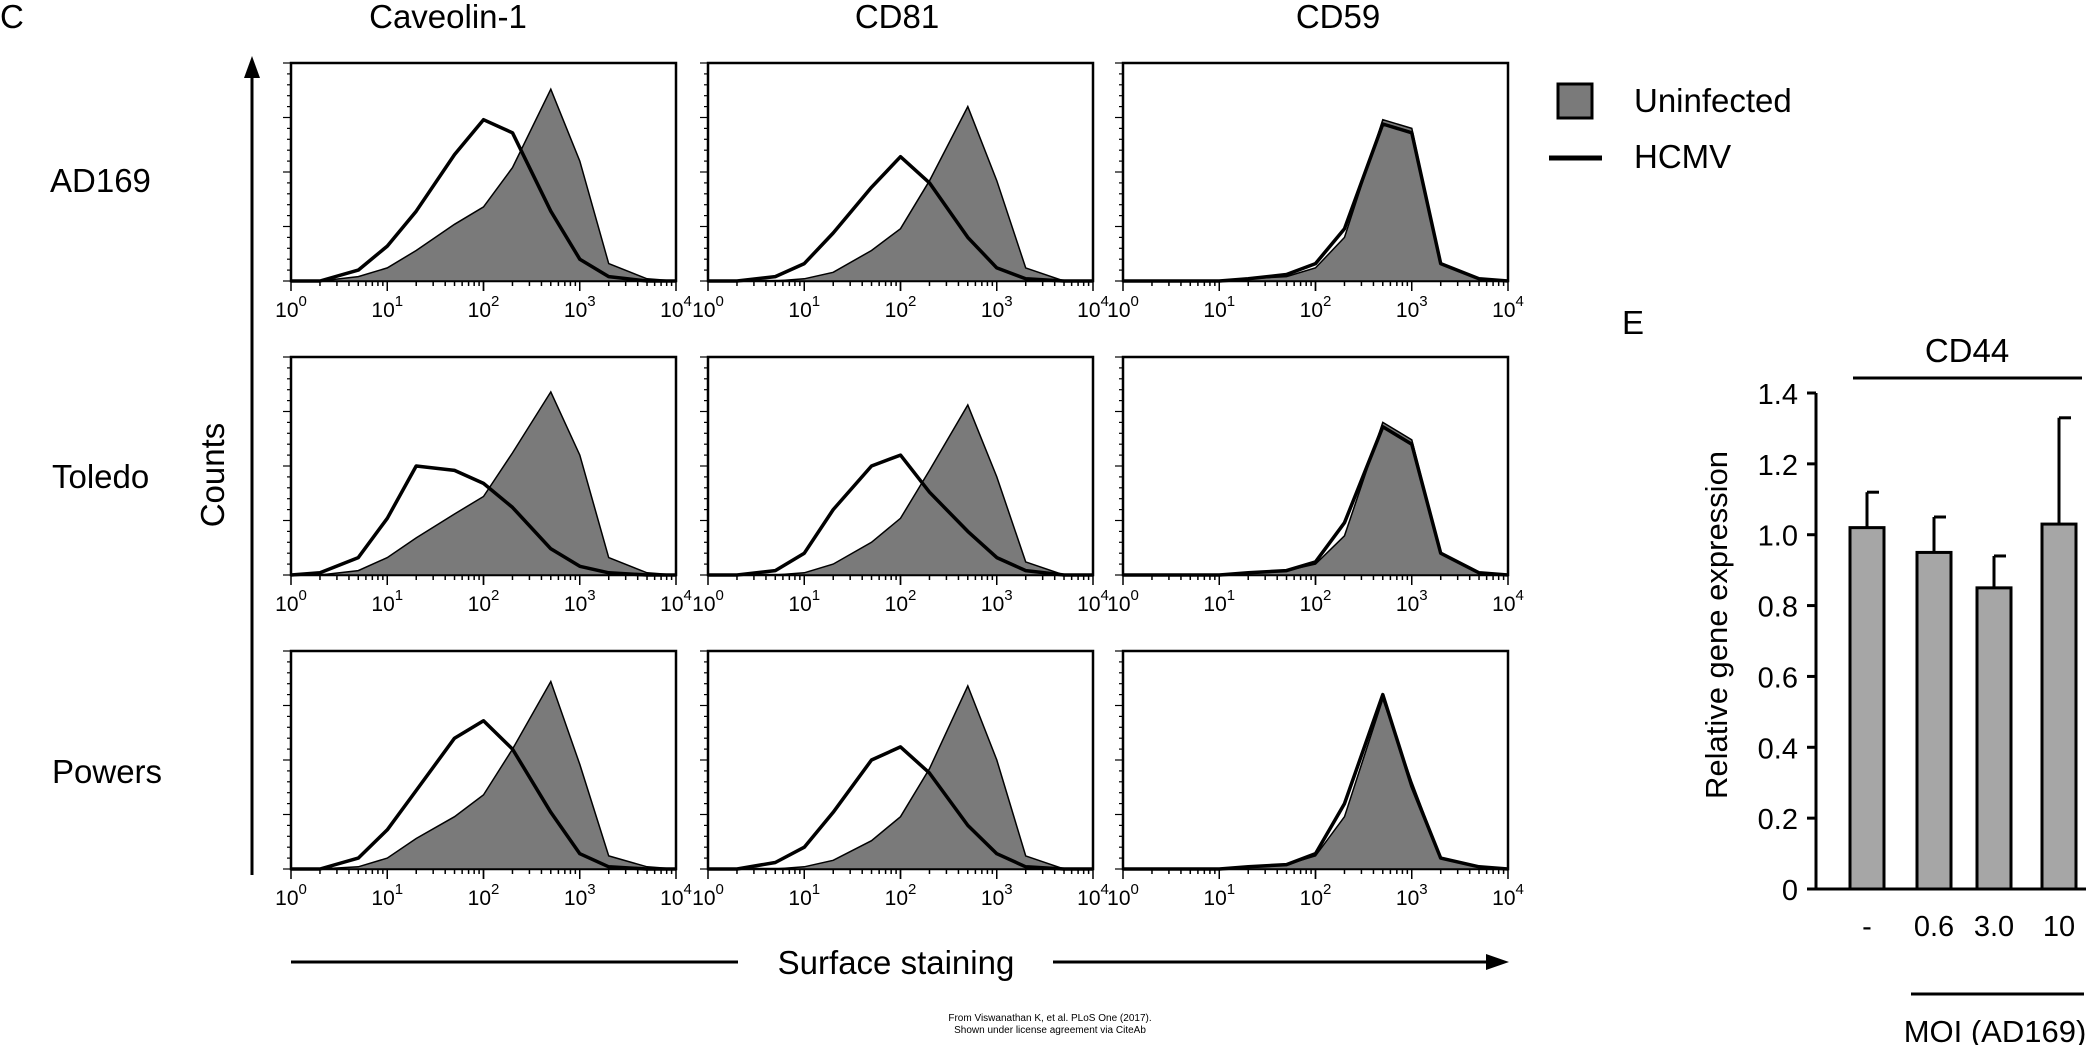 The image size is (2100, 1045). I want to click on hcmv-histogram-ad169-cd59, so click(1316, 202).